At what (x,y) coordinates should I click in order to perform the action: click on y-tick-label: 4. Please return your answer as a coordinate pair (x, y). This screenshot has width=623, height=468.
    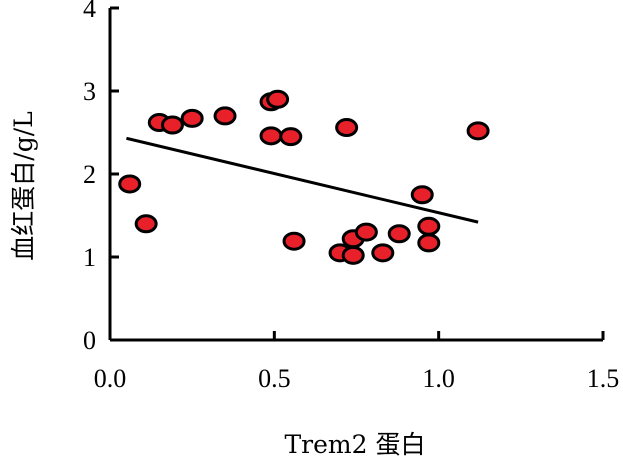
    Looking at the image, I should click on (89, 11).